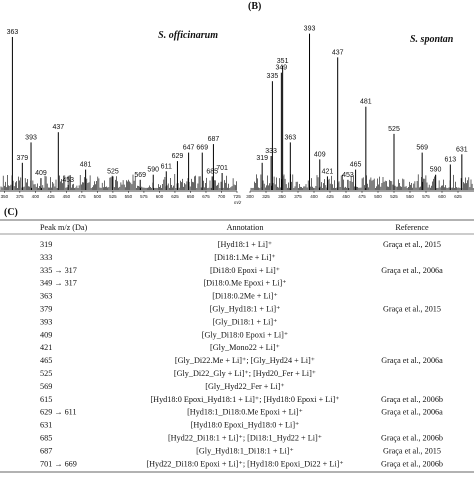 The width and height of the screenshot is (474, 479). What do you see at coordinates (222, 168) in the screenshot?
I see `peak-label: 701` at bounding box center [222, 168].